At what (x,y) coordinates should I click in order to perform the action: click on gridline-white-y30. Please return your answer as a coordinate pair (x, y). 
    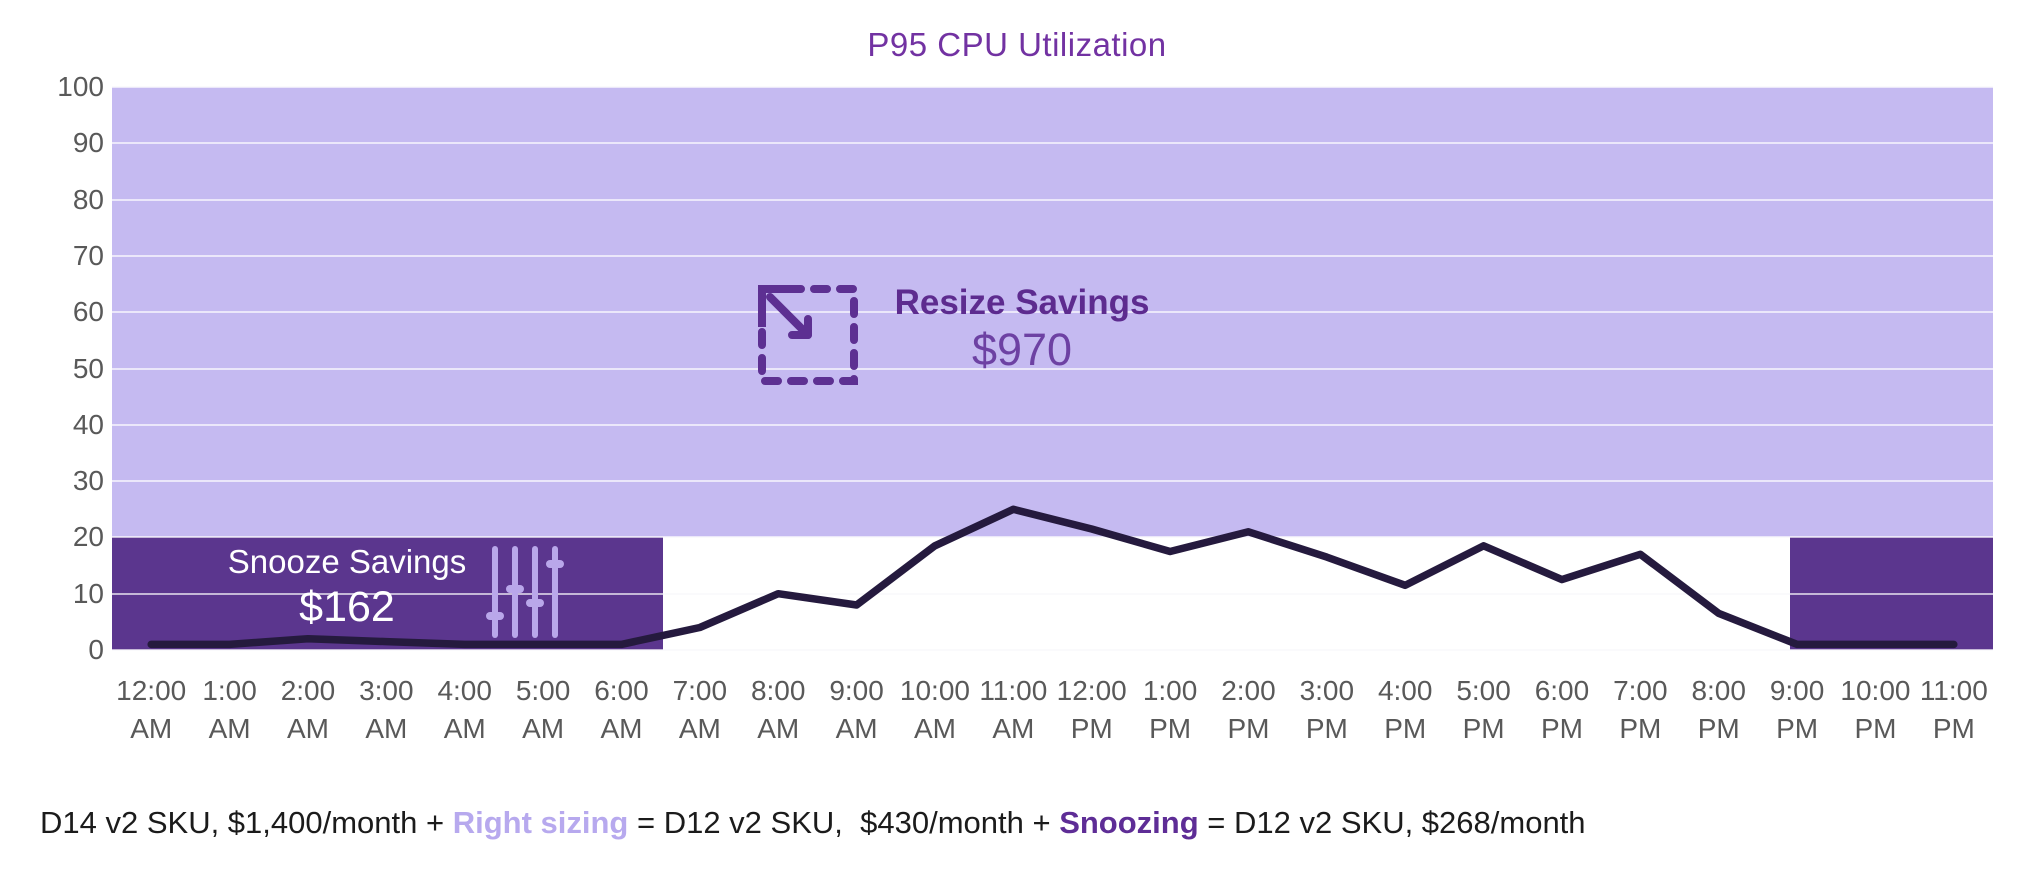
    Looking at the image, I should click on (1052, 481).